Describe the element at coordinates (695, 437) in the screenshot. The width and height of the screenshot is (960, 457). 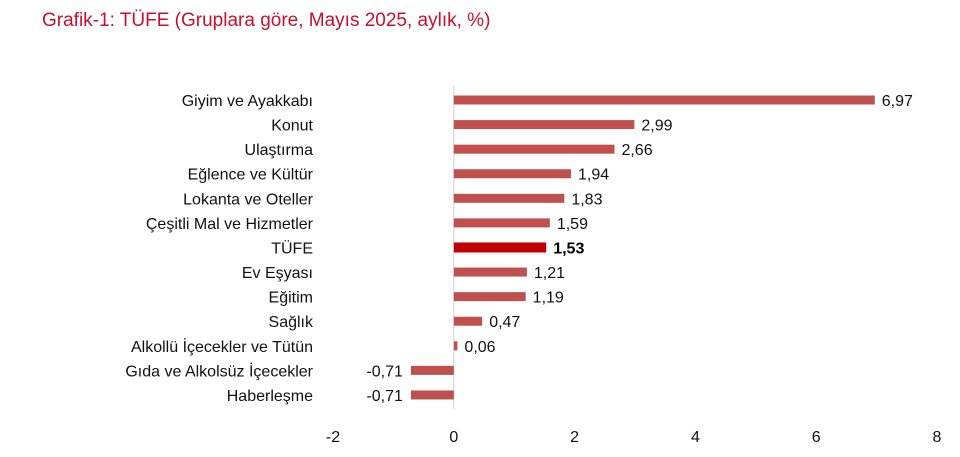
I see `x-tick-label: 4` at that location.